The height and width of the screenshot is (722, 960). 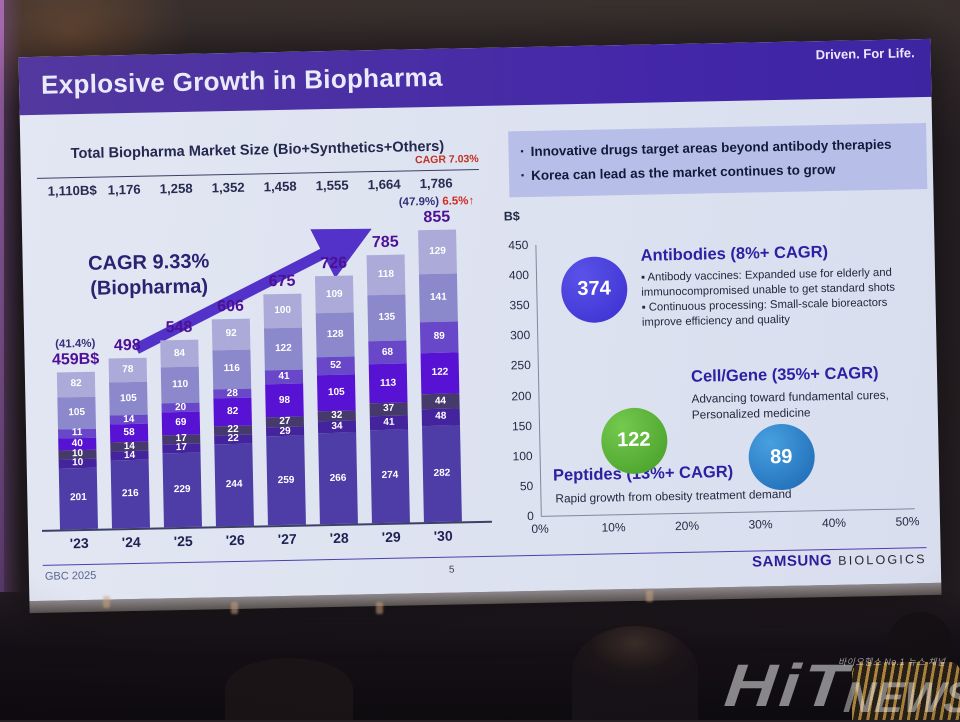 I want to click on bar-column: 726 109 128 52 105 32 34 266, so click(x=336, y=389).